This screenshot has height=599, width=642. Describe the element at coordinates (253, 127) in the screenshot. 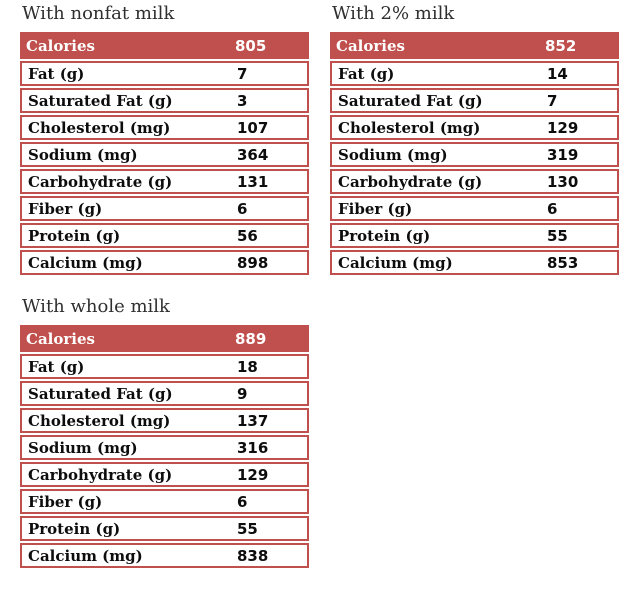

I see `nutrient-value: 107` at that location.